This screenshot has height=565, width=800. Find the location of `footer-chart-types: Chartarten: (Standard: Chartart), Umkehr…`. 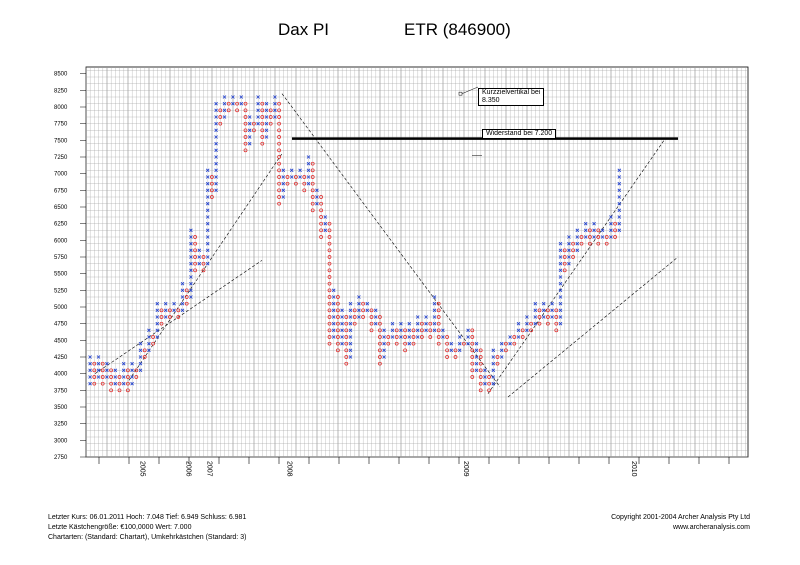

footer-chart-types: Chartarten: (Standard: Chartart), Umkehr… is located at coordinates (147, 537).